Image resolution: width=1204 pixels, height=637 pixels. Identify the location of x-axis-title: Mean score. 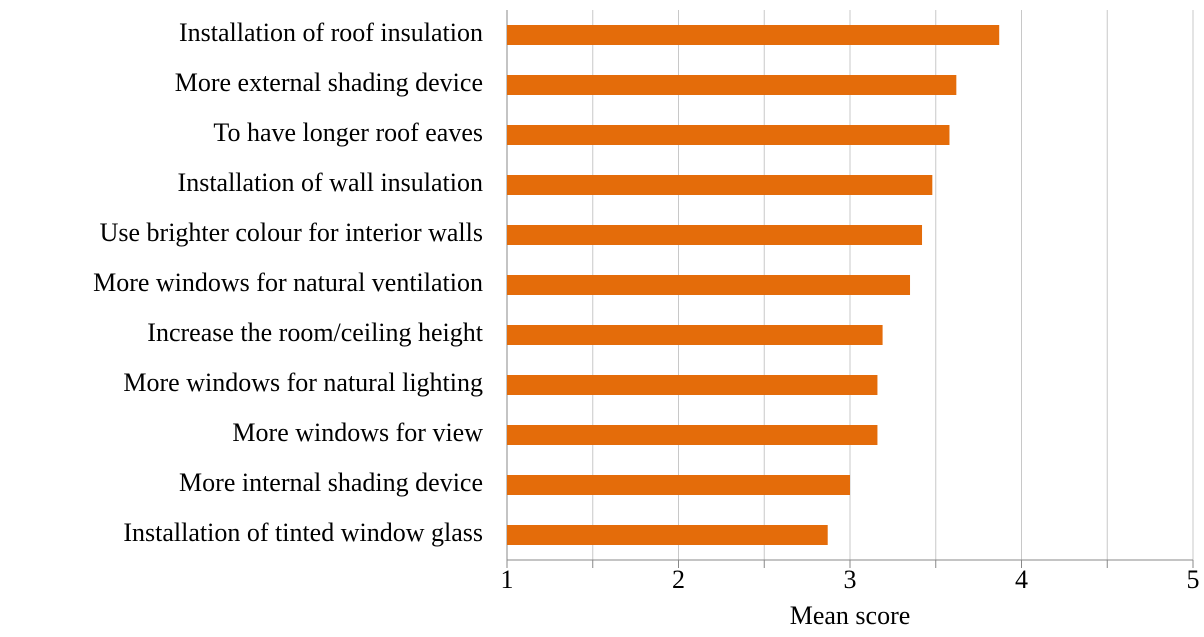
(850, 615).